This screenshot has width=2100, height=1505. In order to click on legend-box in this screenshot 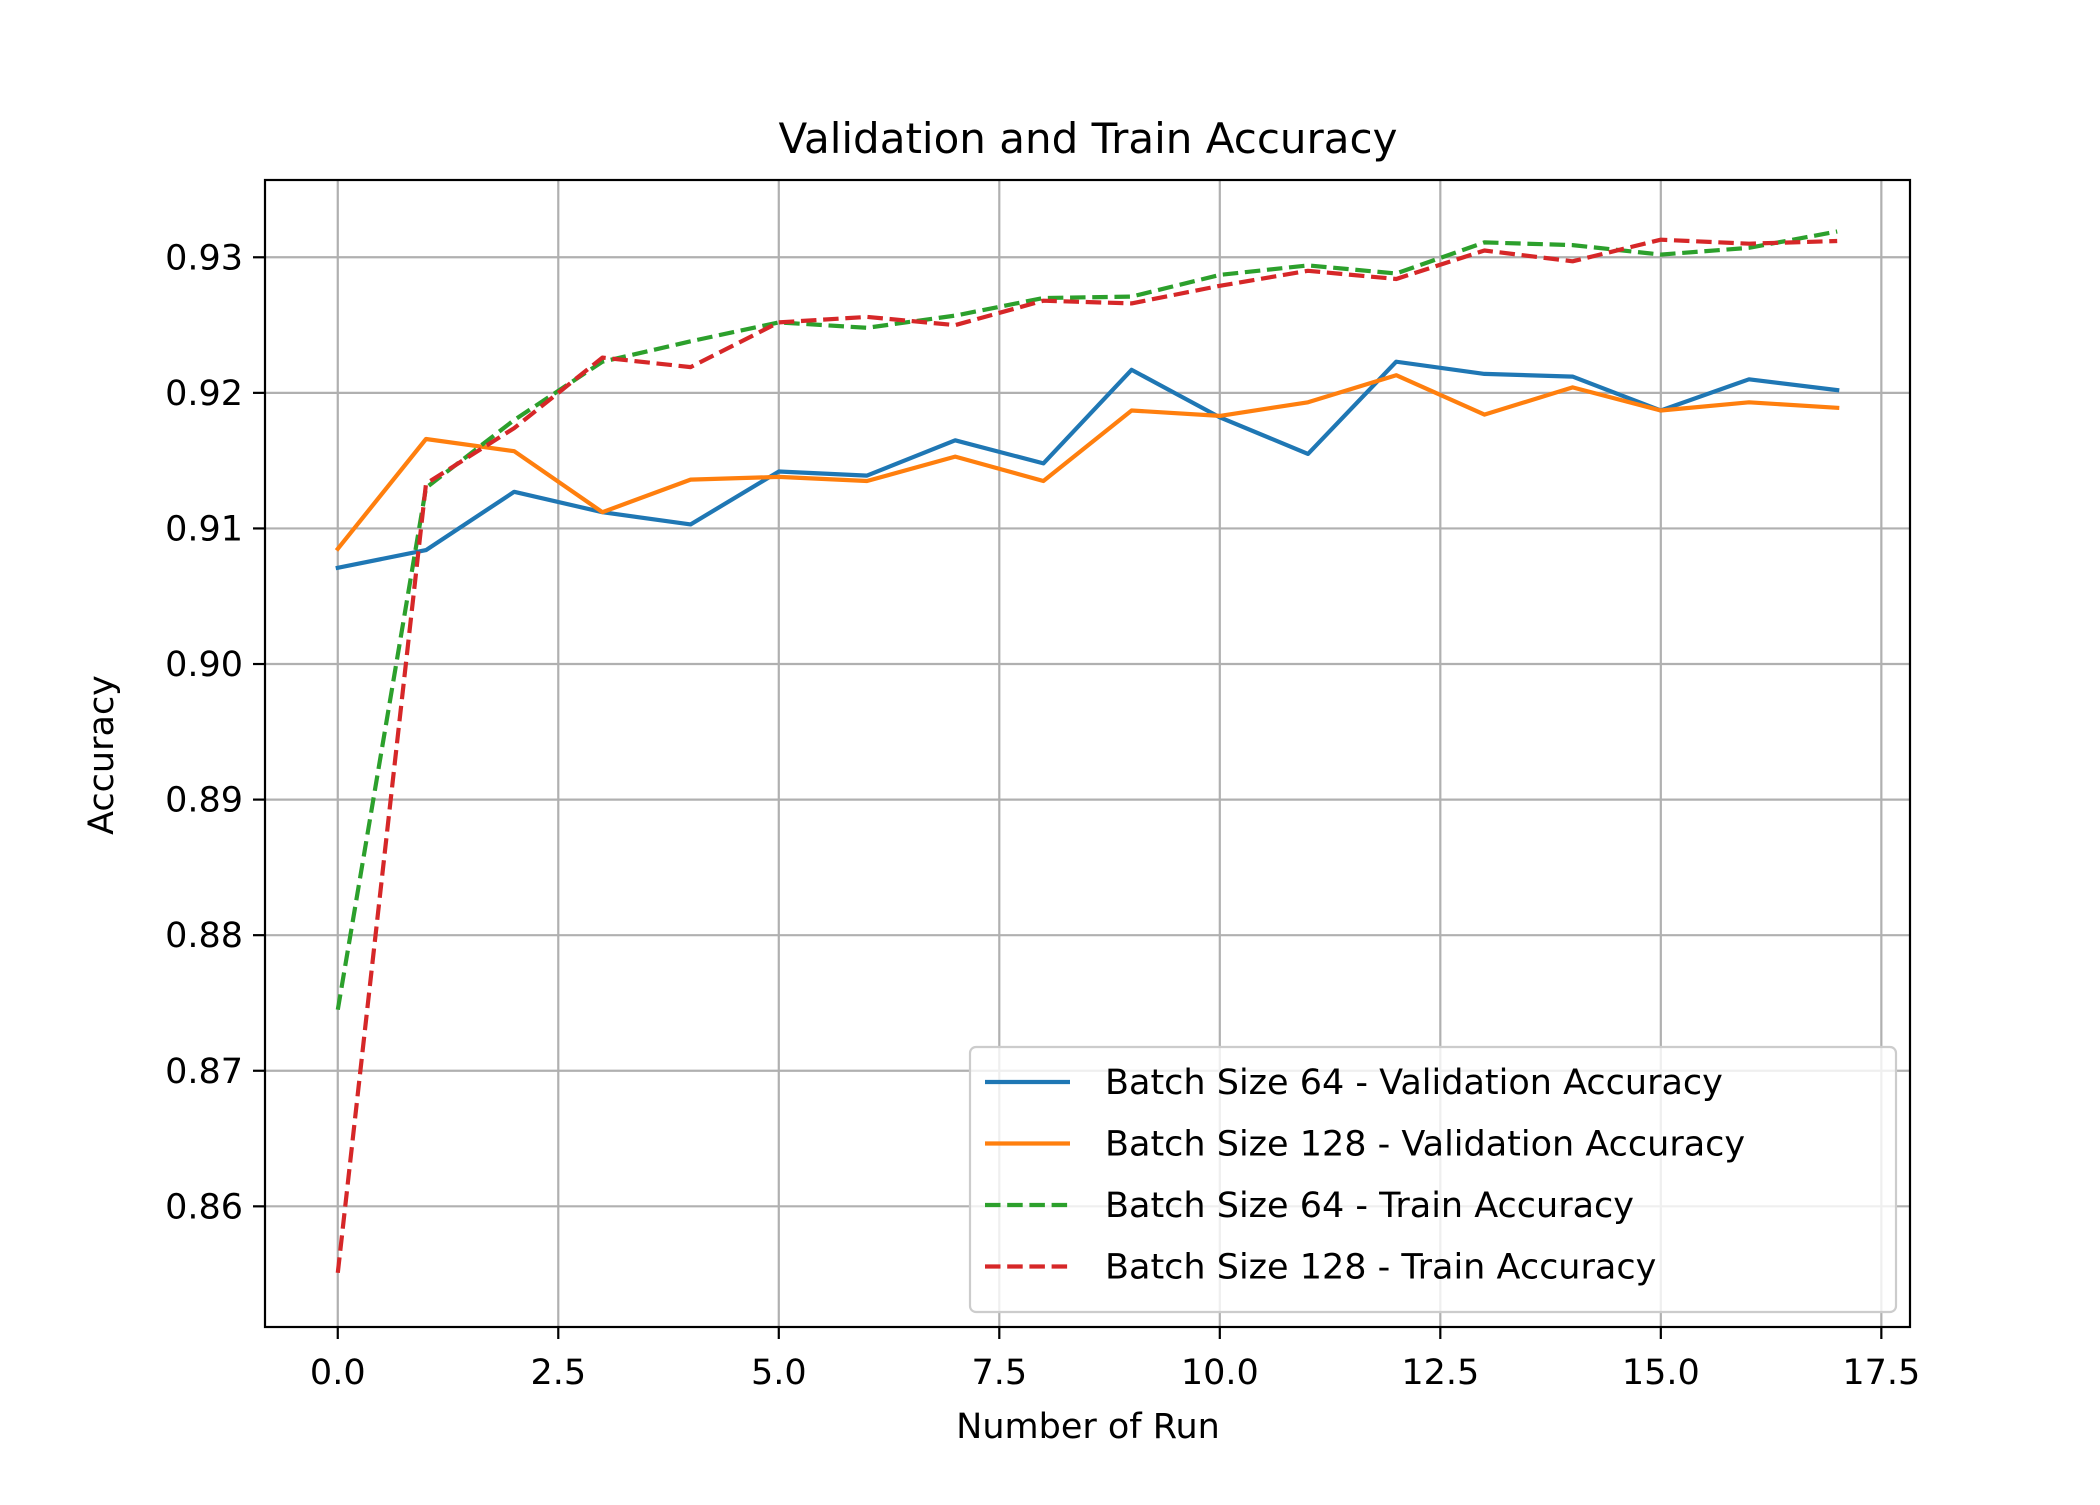, I will do `click(1433, 1179)`.